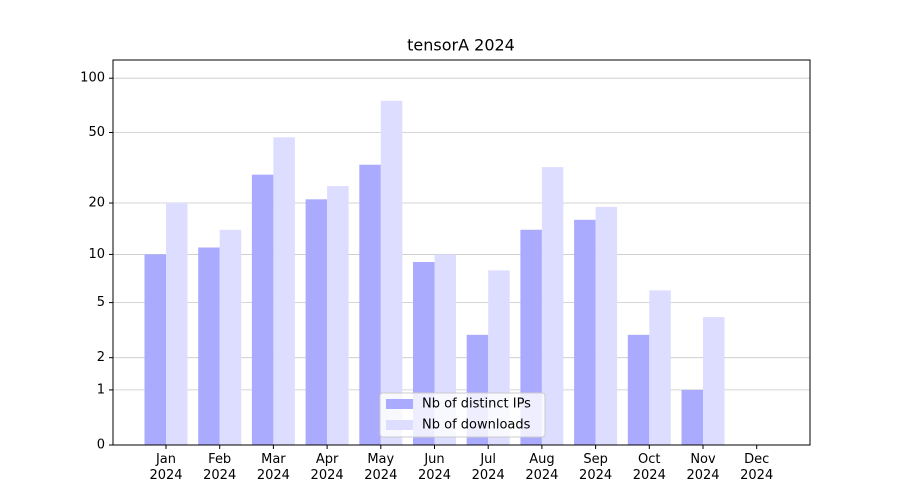 This screenshot has width=900, height=500. What do you see at coordinates (96, 132) in the screenshot?
I see `y-tick-label: 50` at bounding box center [96, 132].